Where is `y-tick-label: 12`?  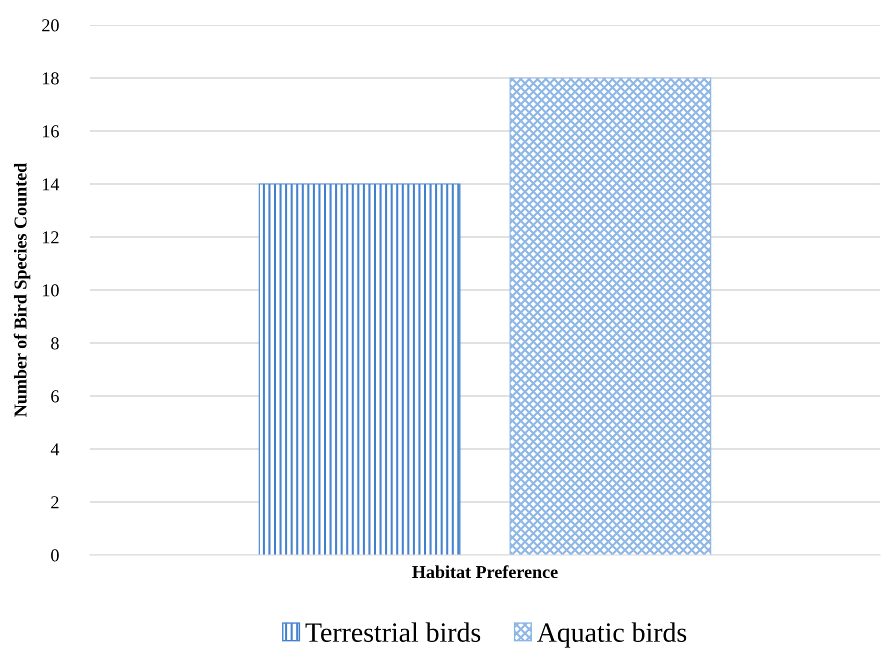
y-tick-label: 12 is located at coordinates (50, 237).